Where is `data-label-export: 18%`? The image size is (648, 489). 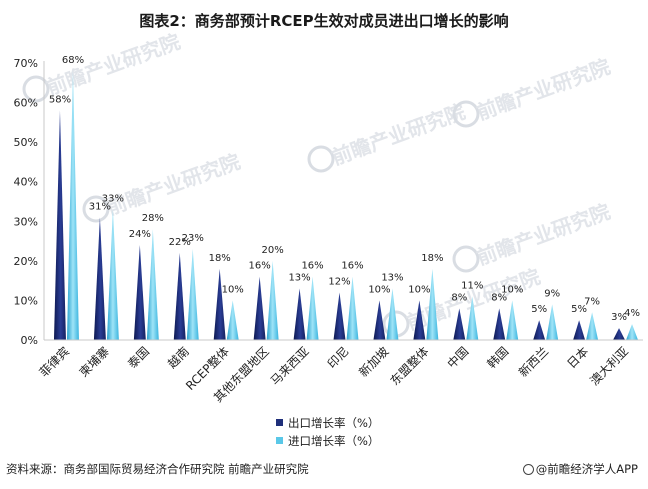
data-label-export: 18% is located at coordinates (220, 258).